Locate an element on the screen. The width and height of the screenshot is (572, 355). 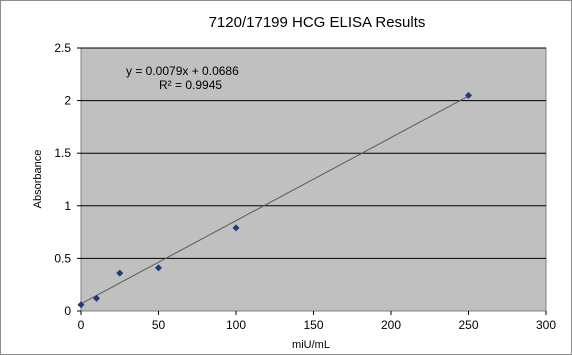
x-tick-label: 250 is located at coordinates (468, 325).